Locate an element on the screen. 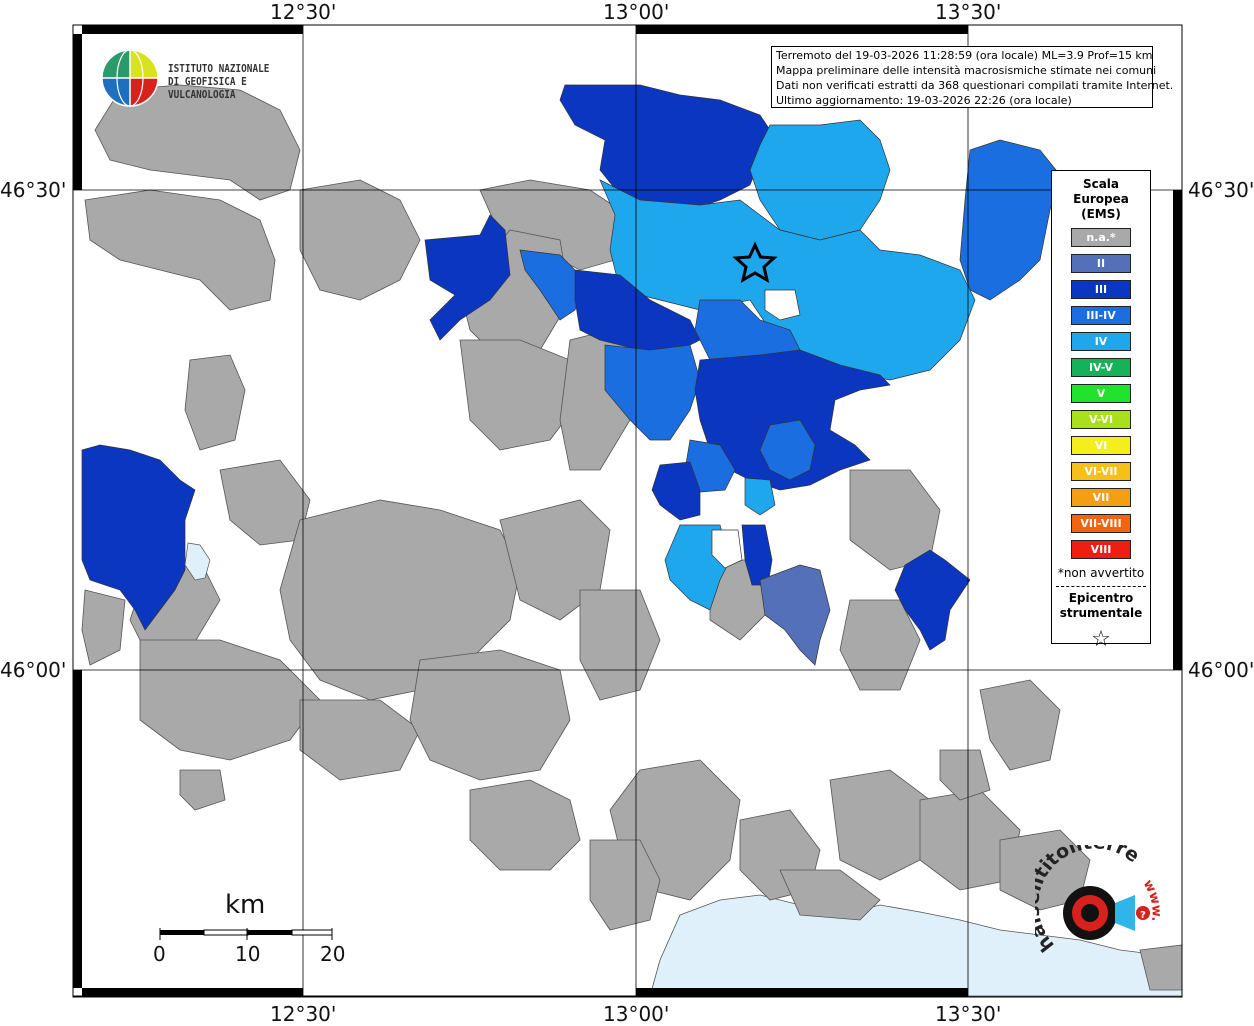 The image size is (1254, 1026). scale-unit: km is located at coordinates (245, 905).